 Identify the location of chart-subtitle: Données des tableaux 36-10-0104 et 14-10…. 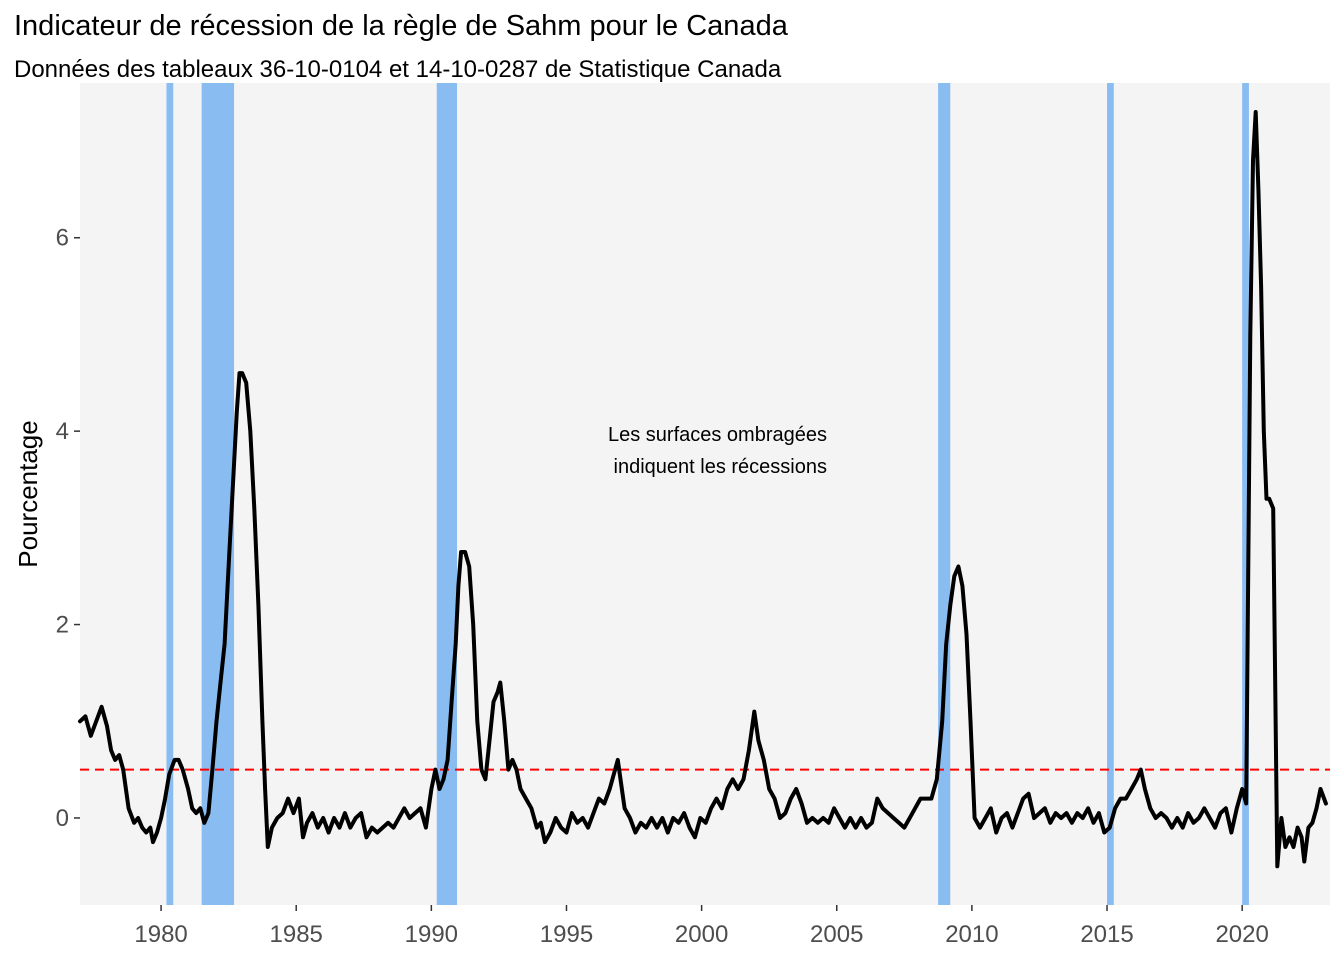
(398, 69).